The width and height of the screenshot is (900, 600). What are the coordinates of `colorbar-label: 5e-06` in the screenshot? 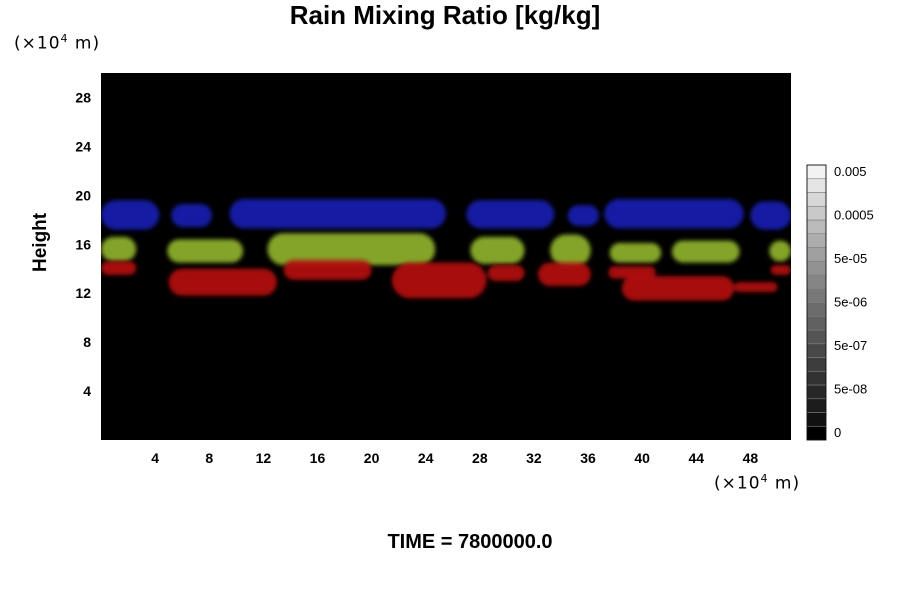 It's located at (850, 302).